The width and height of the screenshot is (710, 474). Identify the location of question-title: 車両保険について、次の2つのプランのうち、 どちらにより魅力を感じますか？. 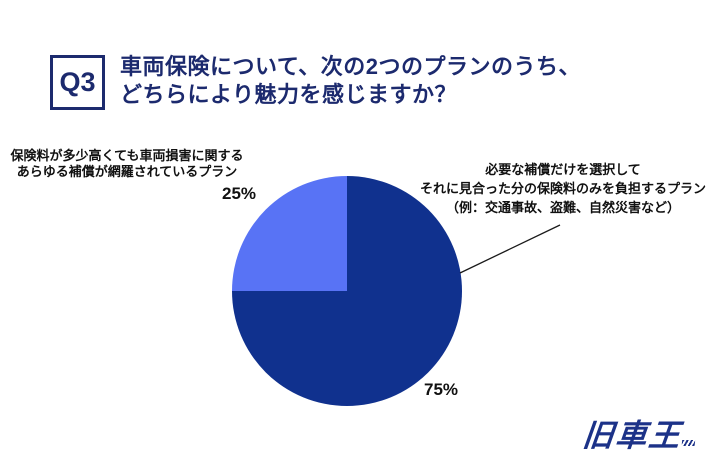
(350, 81).